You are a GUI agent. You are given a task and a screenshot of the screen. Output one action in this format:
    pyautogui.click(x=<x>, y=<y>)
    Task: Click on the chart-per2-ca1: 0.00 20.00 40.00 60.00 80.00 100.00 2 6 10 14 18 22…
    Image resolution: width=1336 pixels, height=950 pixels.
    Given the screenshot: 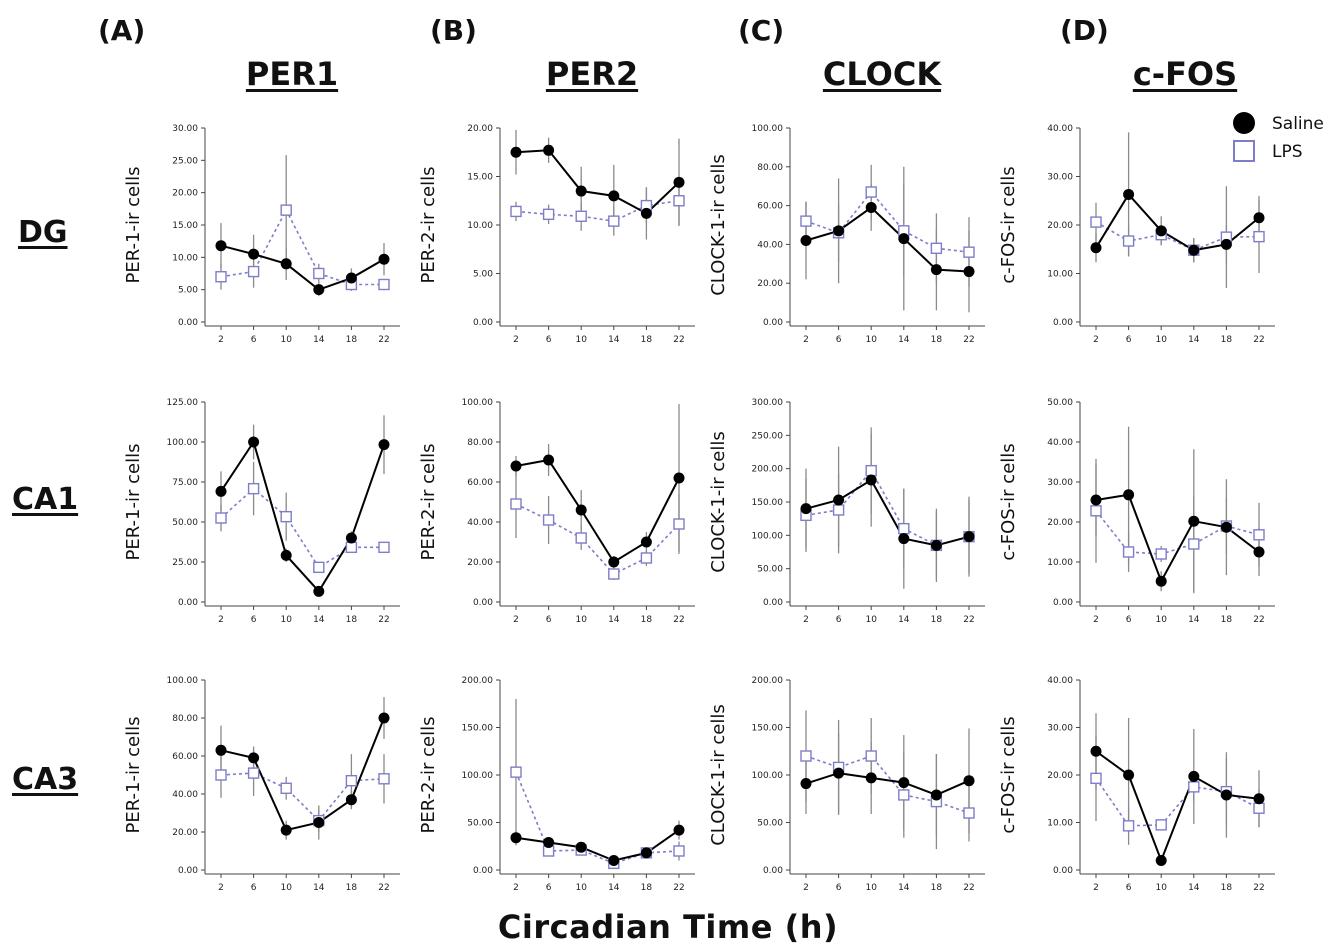 What is the action you would take?
    pyautogui.click(x=556, y=511)
    